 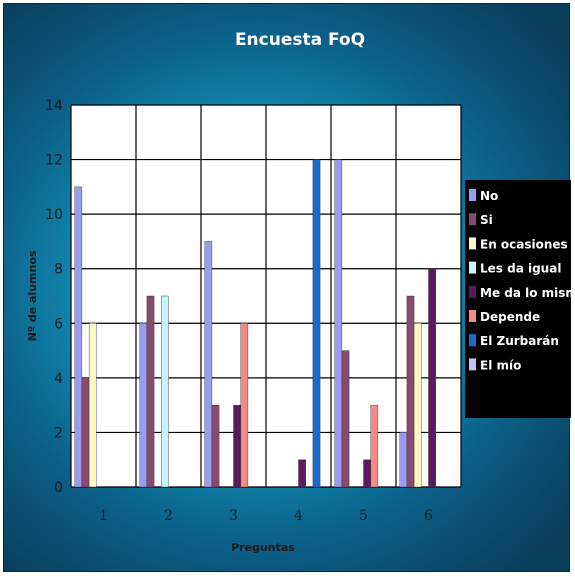 I want to click on bar-no-q1, so click(x=78, y=337).